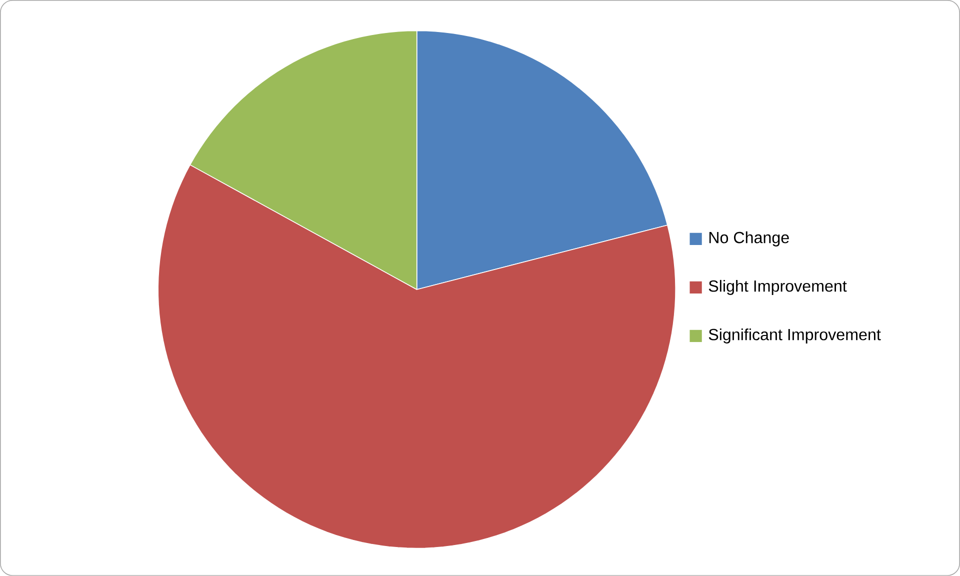 Image resolution: width=960 pixels, height=576 pixels. Describe the element at coordinates (777, 287) in the screenshot. I see `legend-label: Slight Improvement` at that location.